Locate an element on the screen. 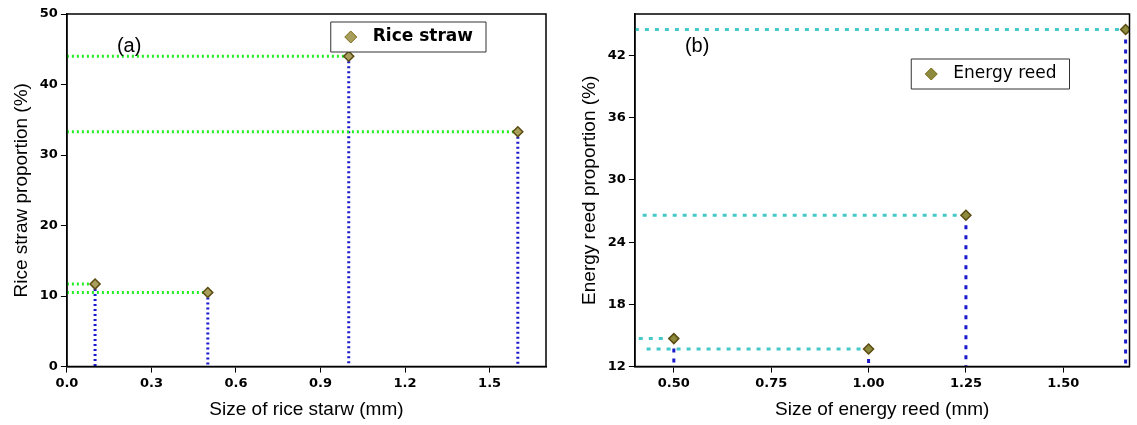 This screenshot has height=425, width=1137. x-axis-title: Size of rice starw (mm) is located at coordinates (306, 408).